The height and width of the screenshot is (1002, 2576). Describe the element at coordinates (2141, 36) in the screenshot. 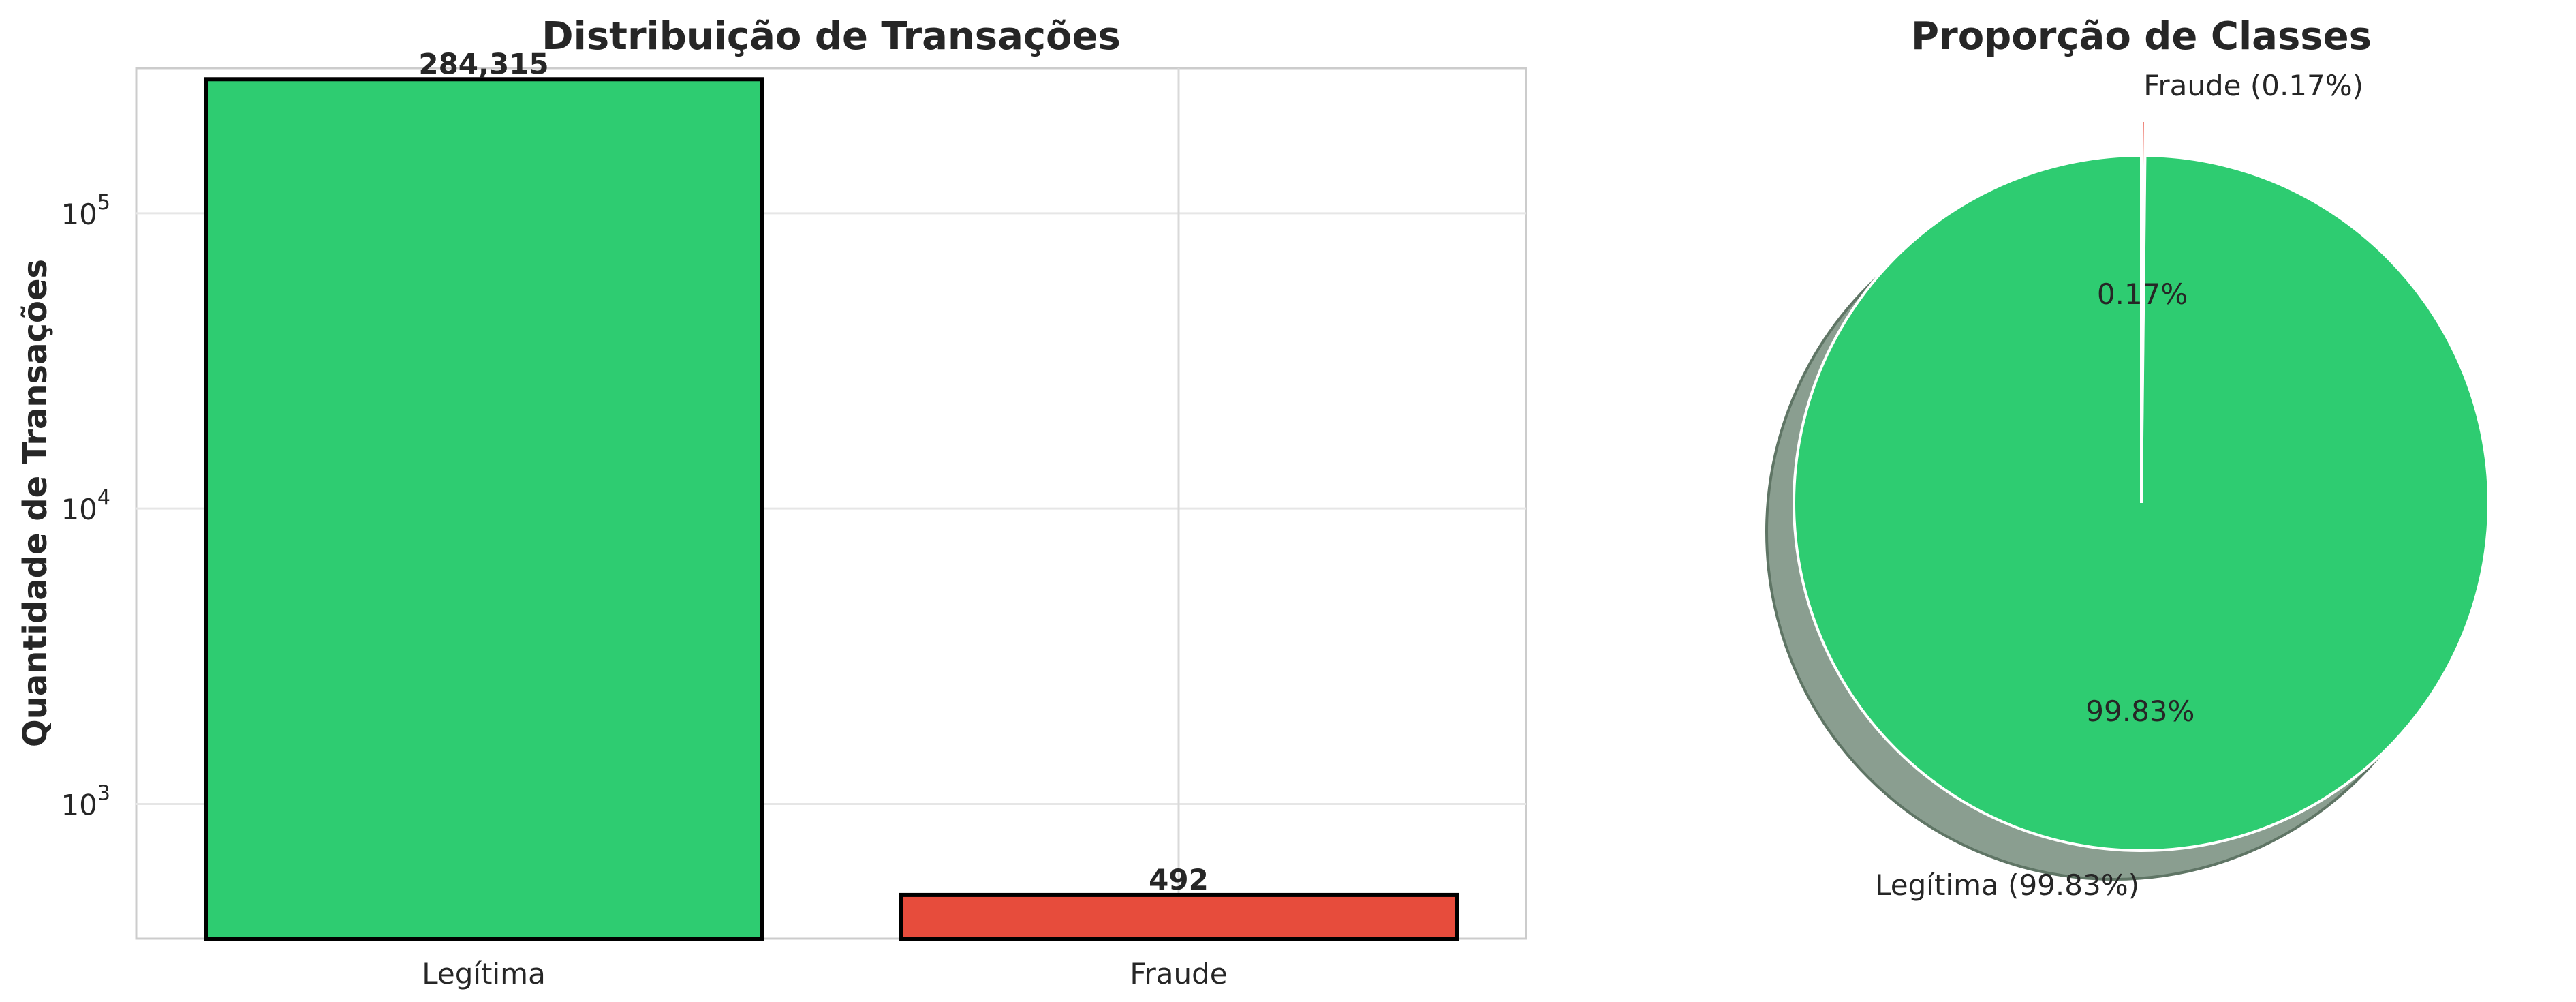

I see `pie-chart-title: Proporção de Classes` at that location.